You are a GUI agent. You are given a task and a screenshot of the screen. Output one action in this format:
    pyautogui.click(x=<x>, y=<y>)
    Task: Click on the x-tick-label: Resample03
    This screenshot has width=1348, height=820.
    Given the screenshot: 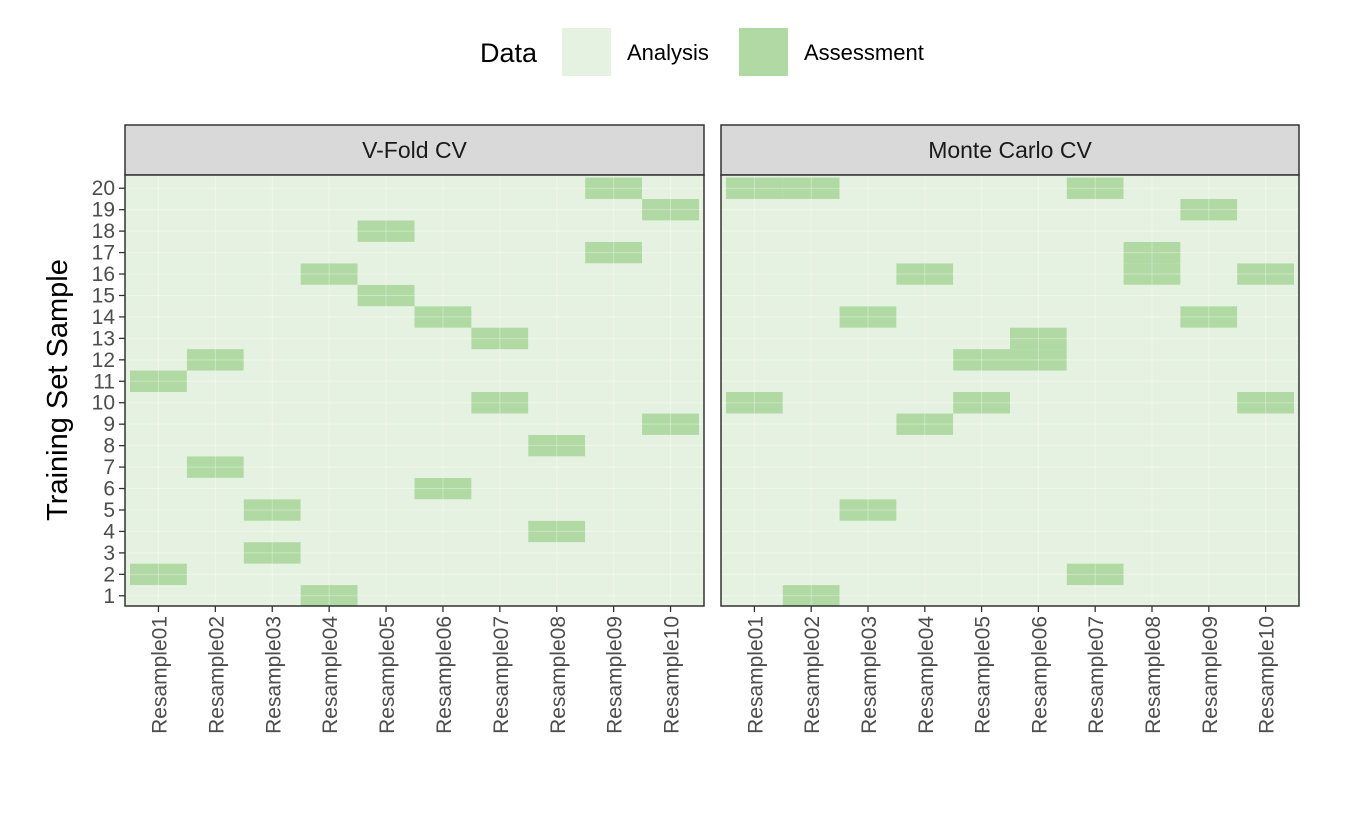 What is the action you would take?
    pyautogui.click(x=869, y=675)
    